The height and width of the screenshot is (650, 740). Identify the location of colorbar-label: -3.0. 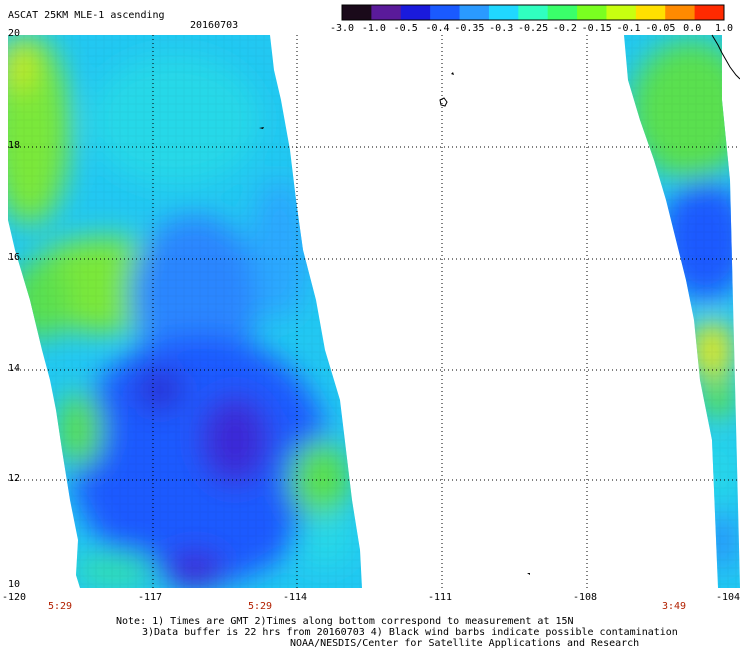
(342, 28).